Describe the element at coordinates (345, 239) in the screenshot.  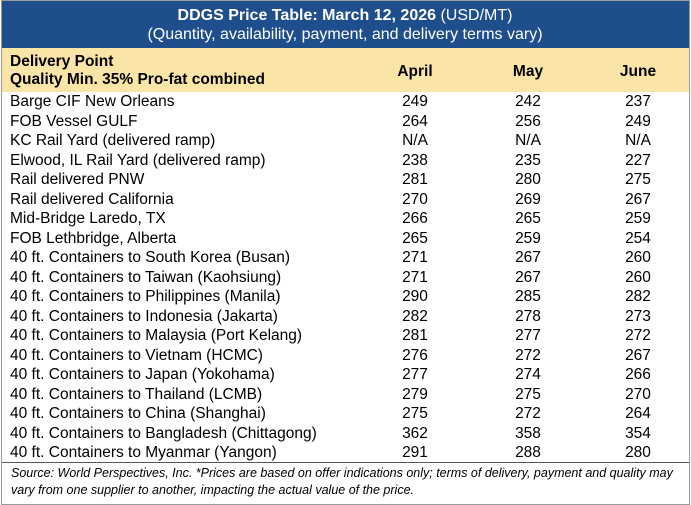
I see `table-row: FOB Lethbridge, Alberta 265 259 254` at that location.